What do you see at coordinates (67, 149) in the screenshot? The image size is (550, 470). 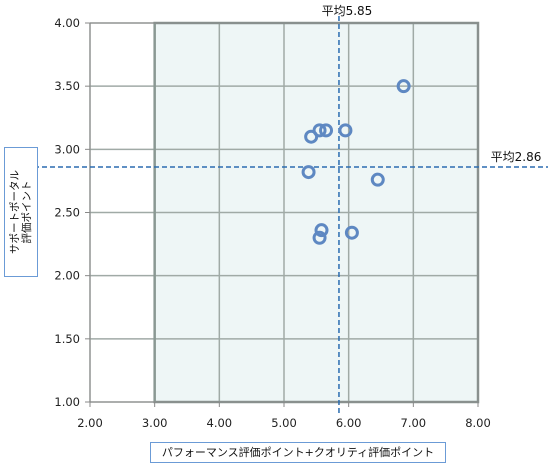 I see `y-tick-label: 3.00` at bounding box center [67, 149].